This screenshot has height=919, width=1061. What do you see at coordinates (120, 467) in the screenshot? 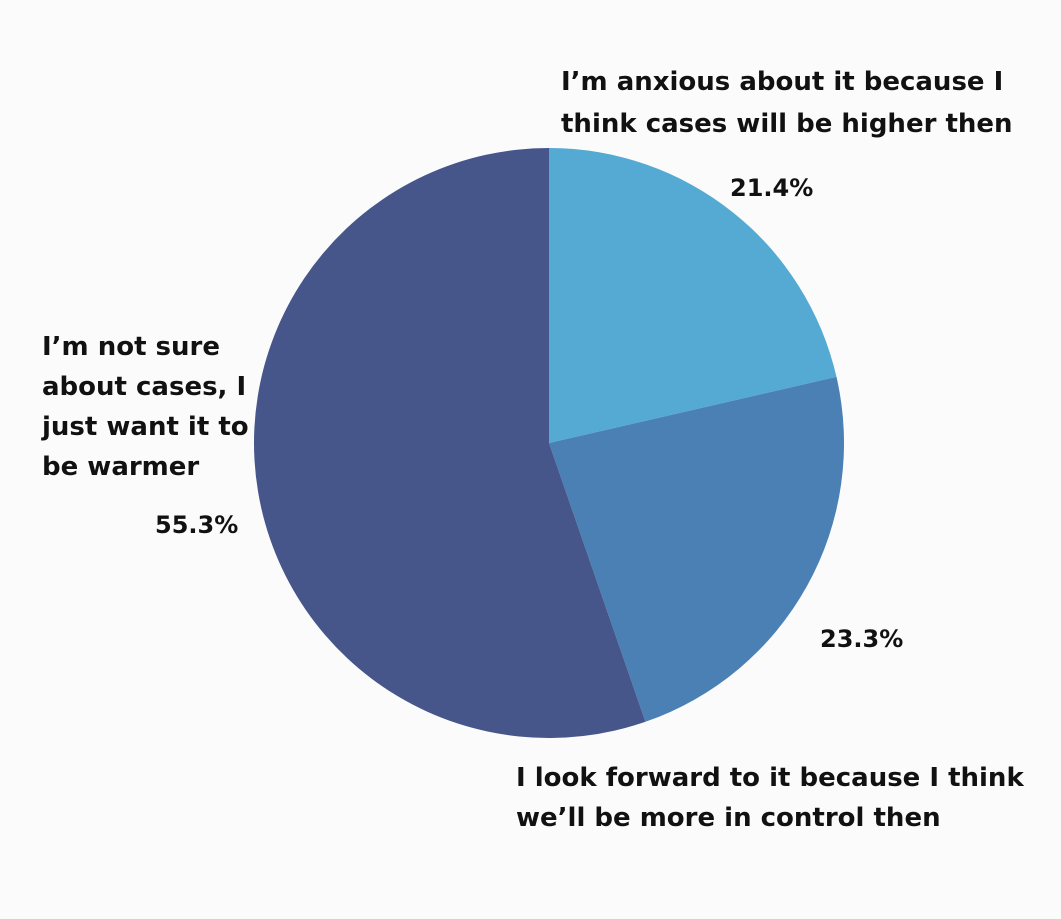
I see `slice-label-line: be warmer` at bounding box center [120, 467].